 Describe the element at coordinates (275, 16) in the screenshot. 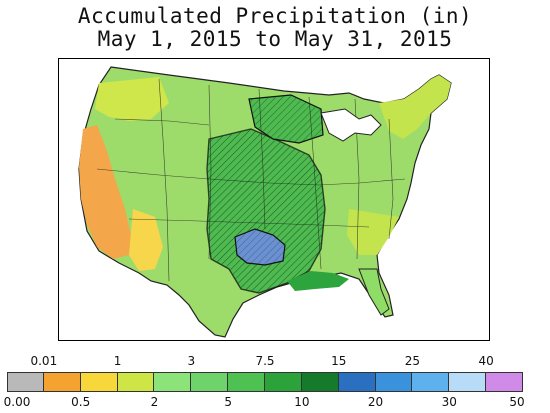

I see `map-title: Accumulated Precipitation (in)` at that location.